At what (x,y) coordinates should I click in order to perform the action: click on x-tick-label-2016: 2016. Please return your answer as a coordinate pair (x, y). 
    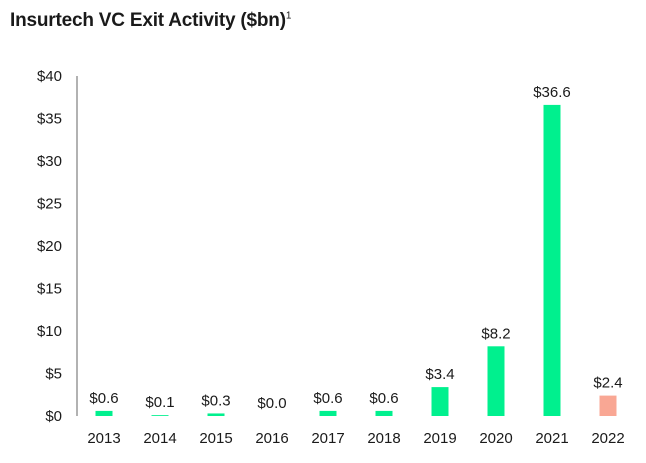
    Looking at the image, I should click on (271, 438).